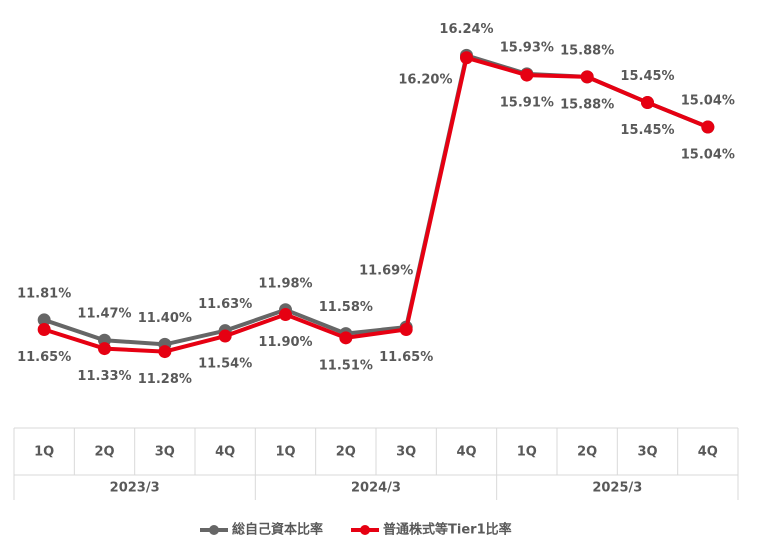 The width and height of the screenshot is (760, 560). I want to click on value-label: 11.98%, so click(285, 283).